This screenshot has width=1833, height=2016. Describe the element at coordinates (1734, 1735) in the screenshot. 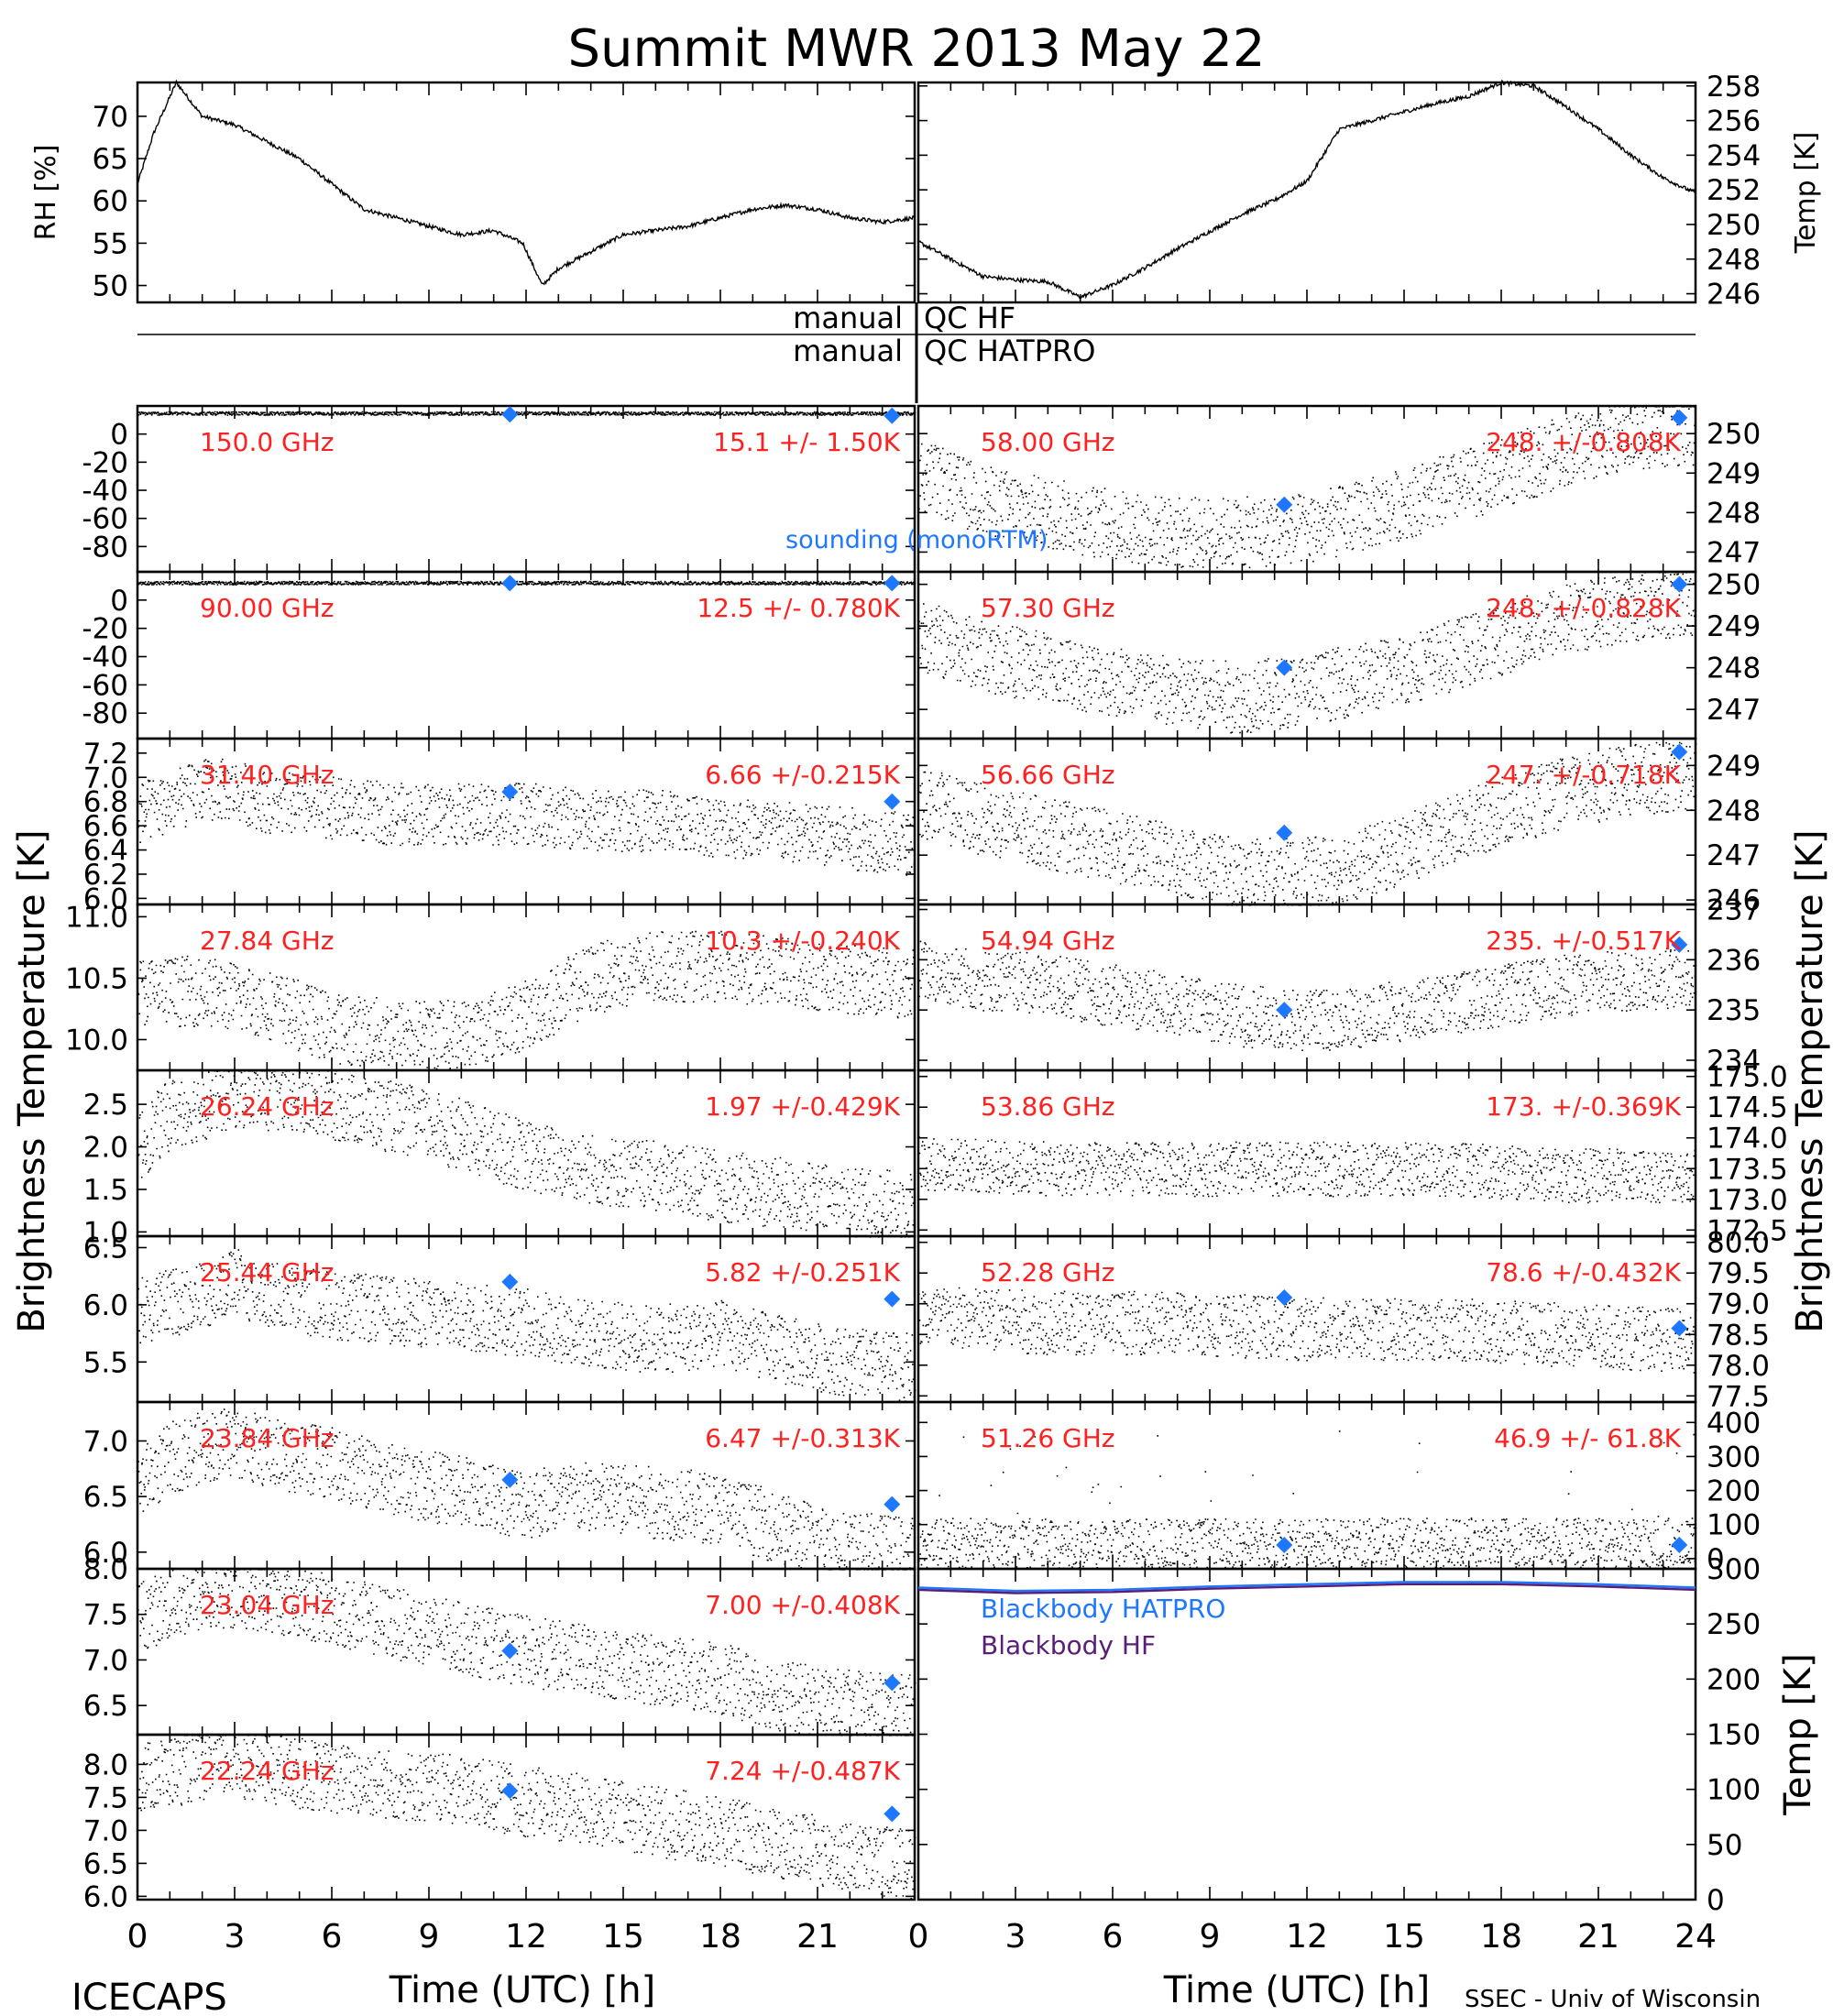

I see `y-tick-label: 150` at that location.